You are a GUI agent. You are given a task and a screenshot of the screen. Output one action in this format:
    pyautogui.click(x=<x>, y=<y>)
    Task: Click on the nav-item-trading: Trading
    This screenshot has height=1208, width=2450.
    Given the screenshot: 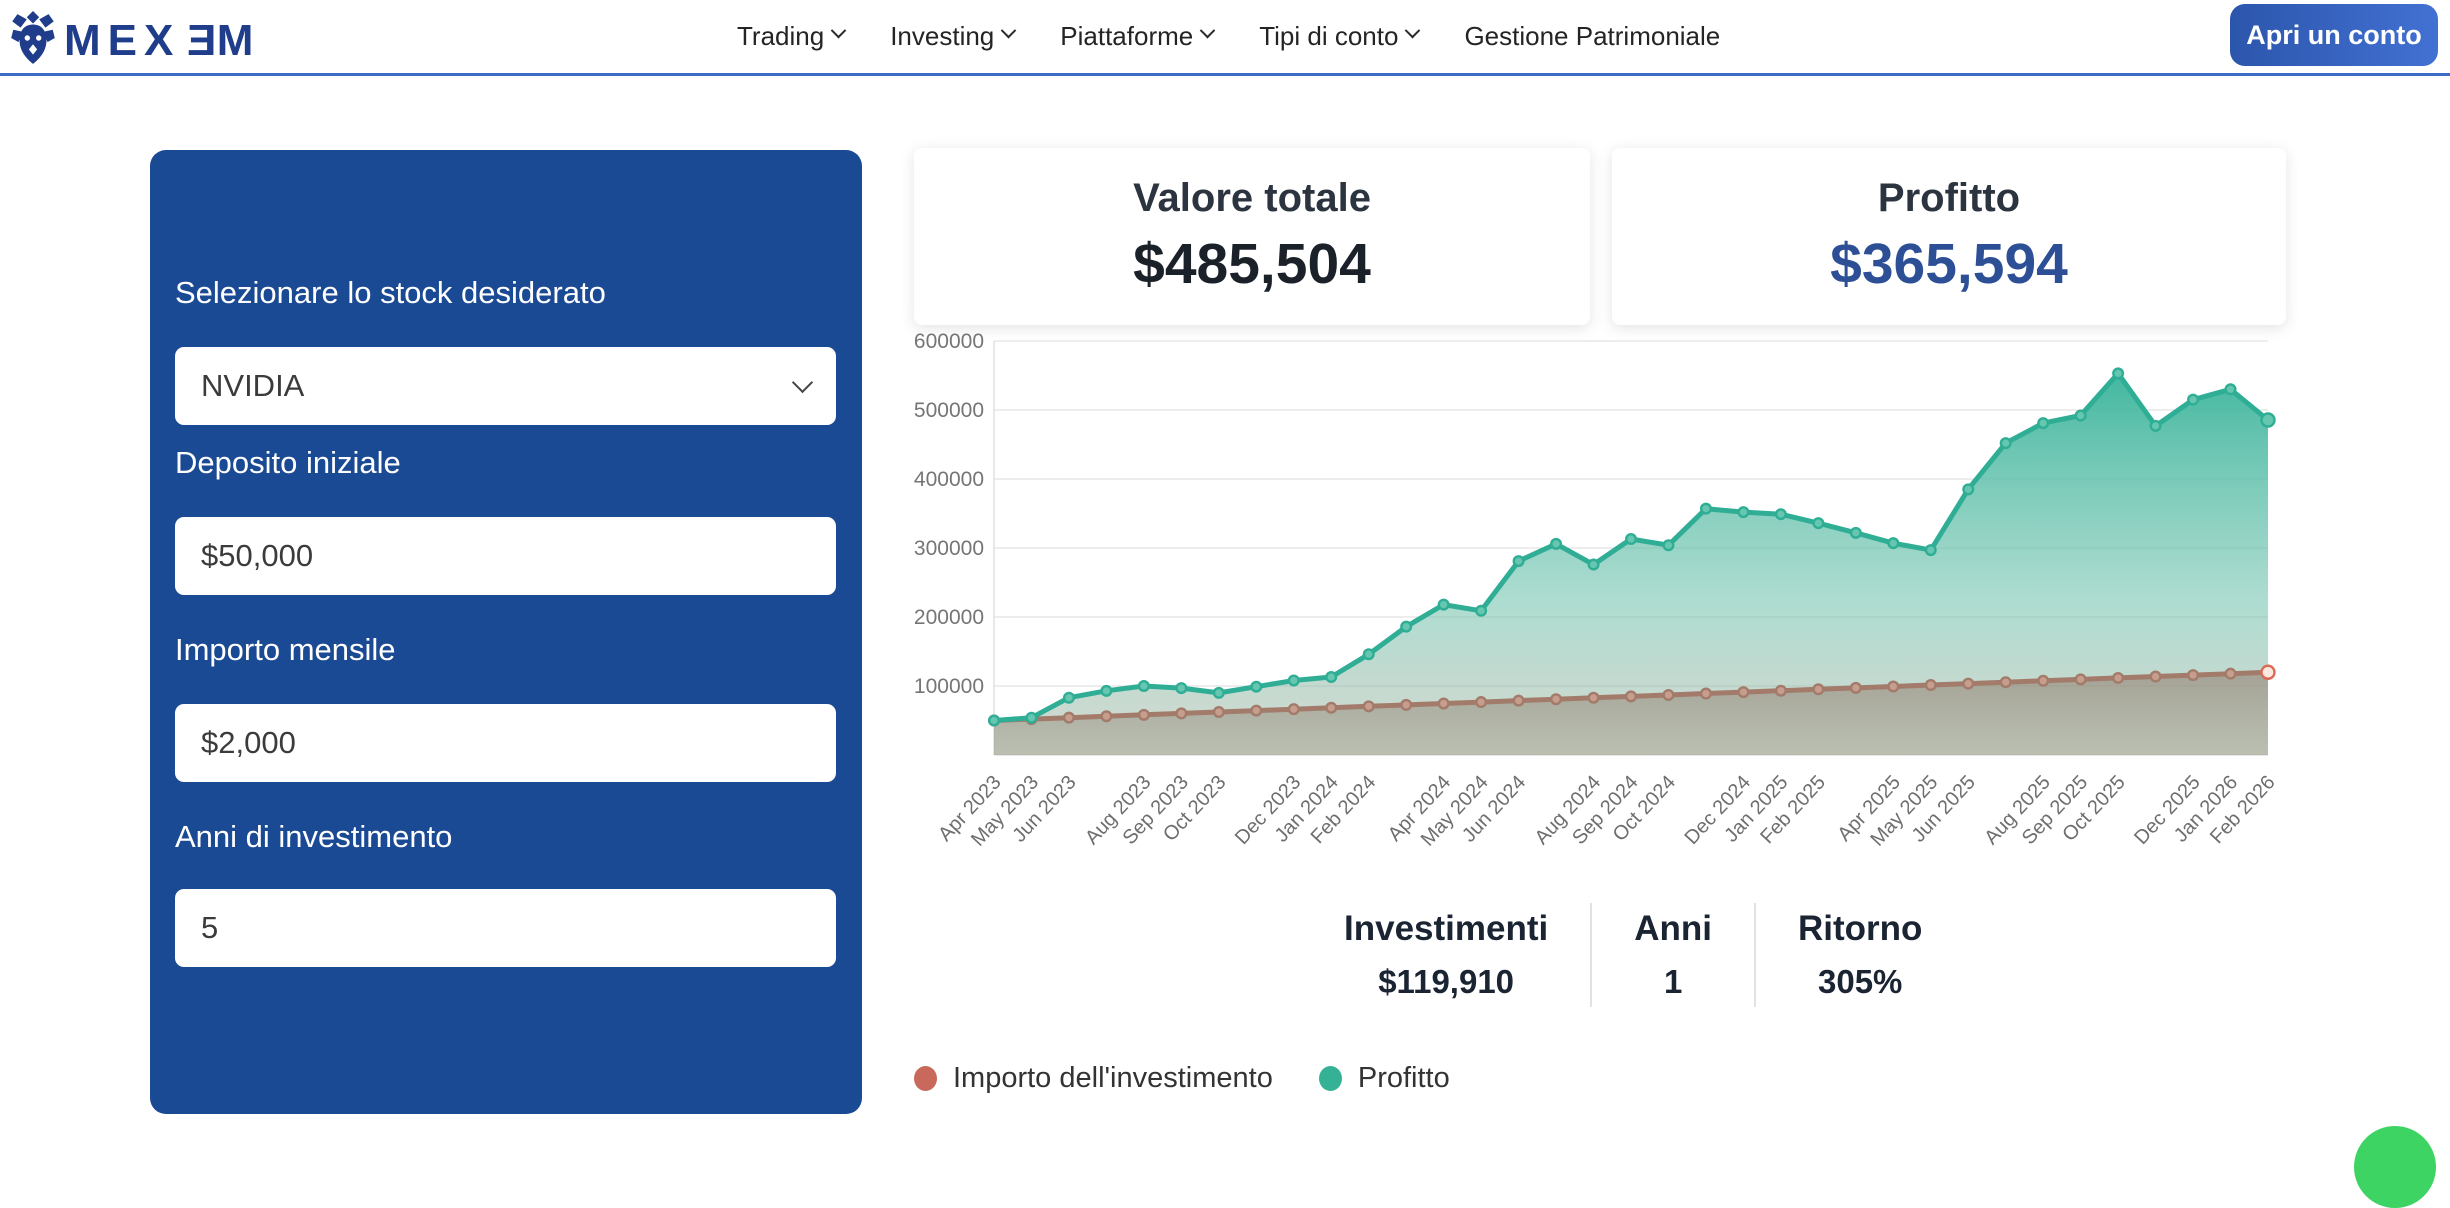 What is the action you would take?
    pyautogui.click(x=792, y=36)
    